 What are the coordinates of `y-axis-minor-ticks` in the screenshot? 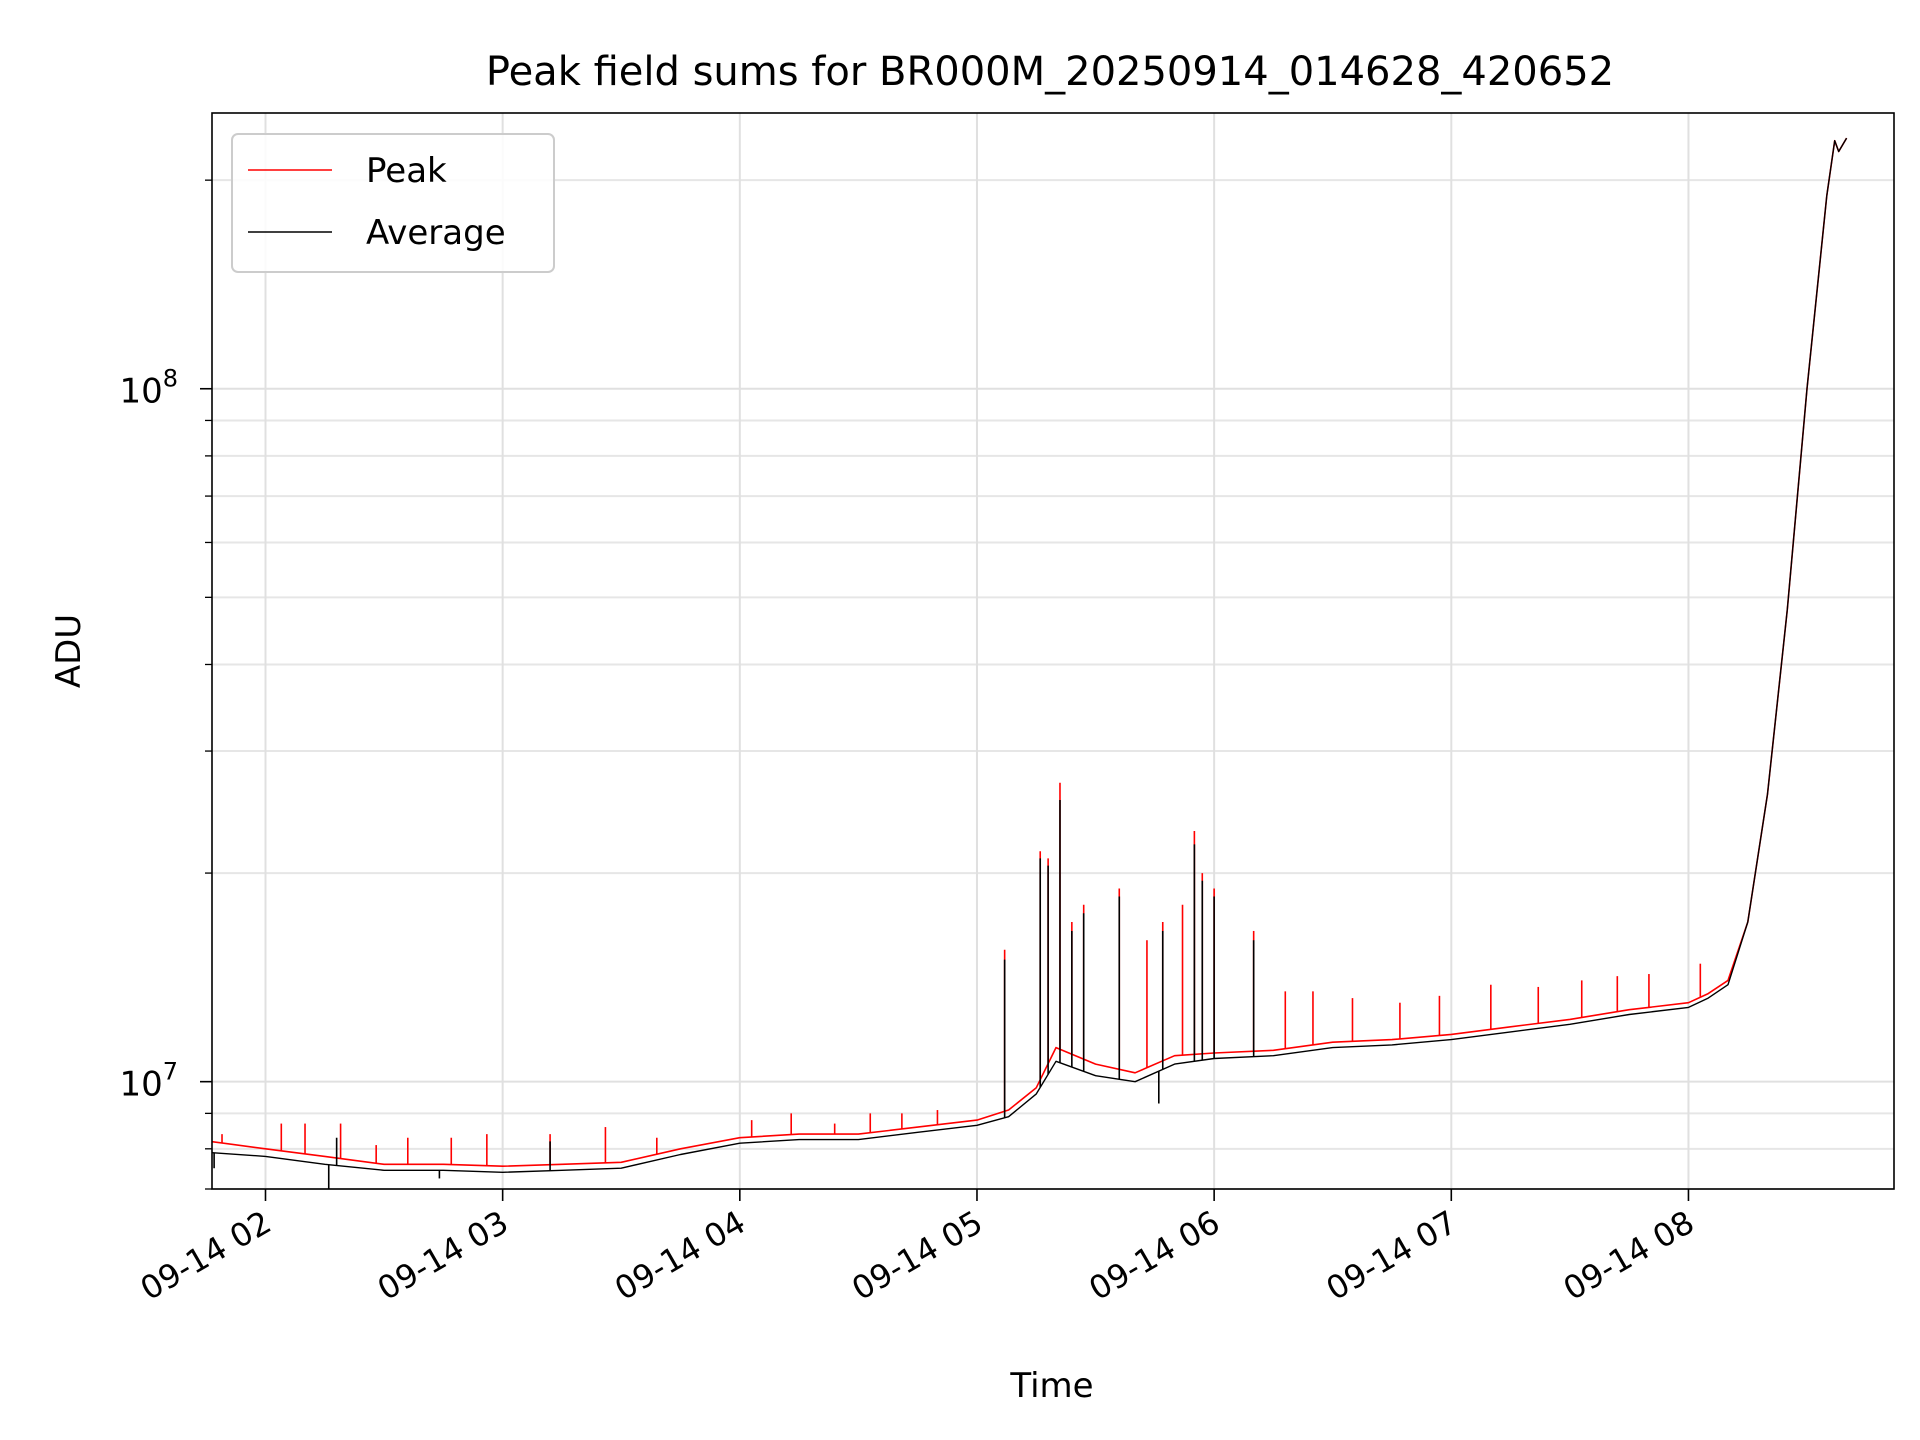 It's located at (208, 684).